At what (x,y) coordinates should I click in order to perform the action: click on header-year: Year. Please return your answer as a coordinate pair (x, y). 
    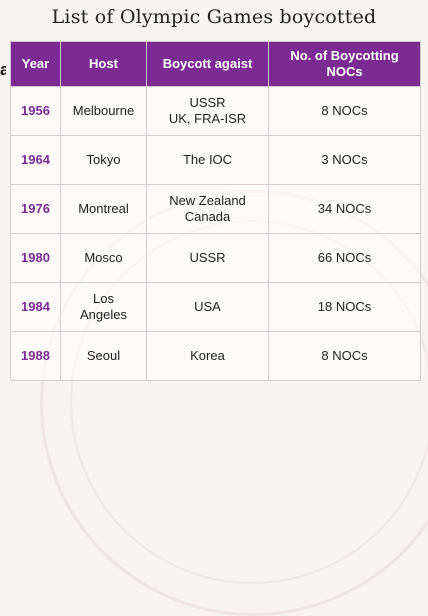
    Looking at the image, I should click on (35, 64).